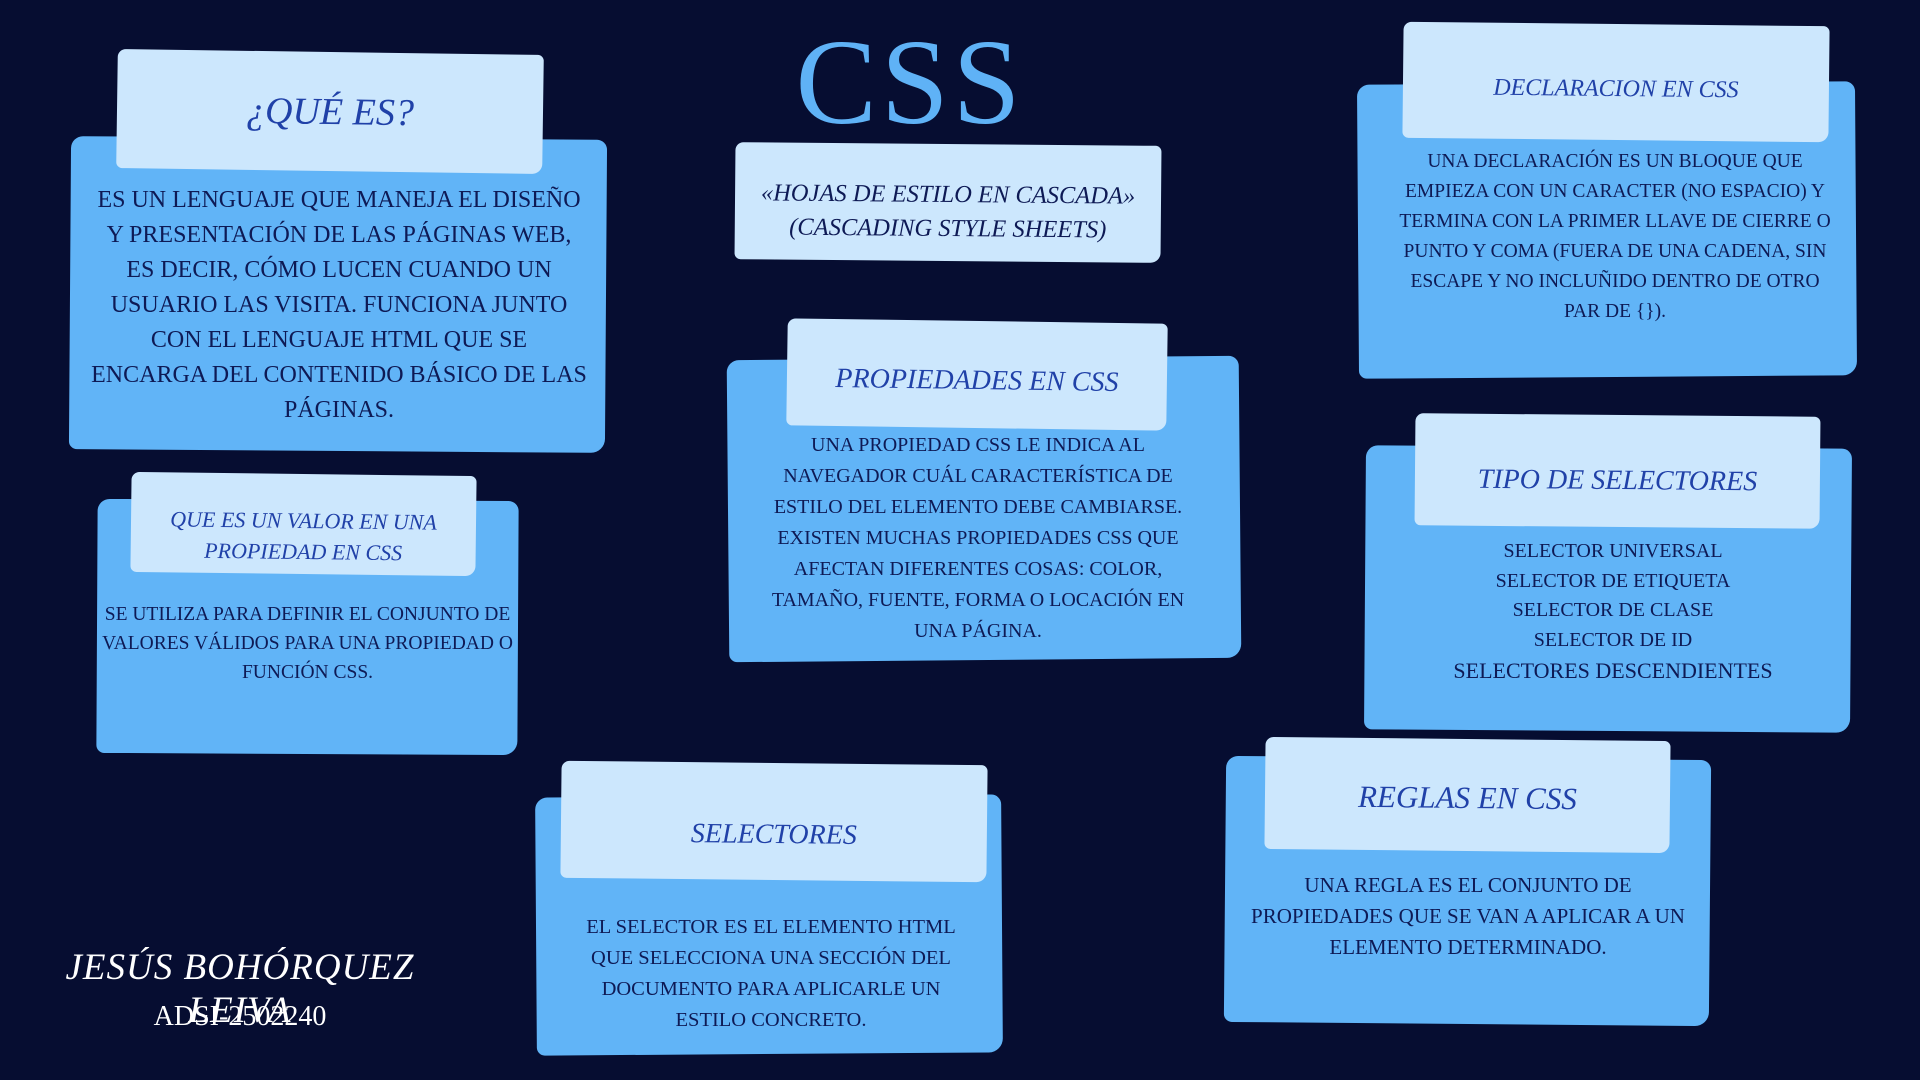 The image size is (1920, 1080). What do you see at coordinates (1618, 481) in the screenshot?
I see `tipo-selectores-heading: TIPO DE SELECTORES` at bounding box center [1618, 481].